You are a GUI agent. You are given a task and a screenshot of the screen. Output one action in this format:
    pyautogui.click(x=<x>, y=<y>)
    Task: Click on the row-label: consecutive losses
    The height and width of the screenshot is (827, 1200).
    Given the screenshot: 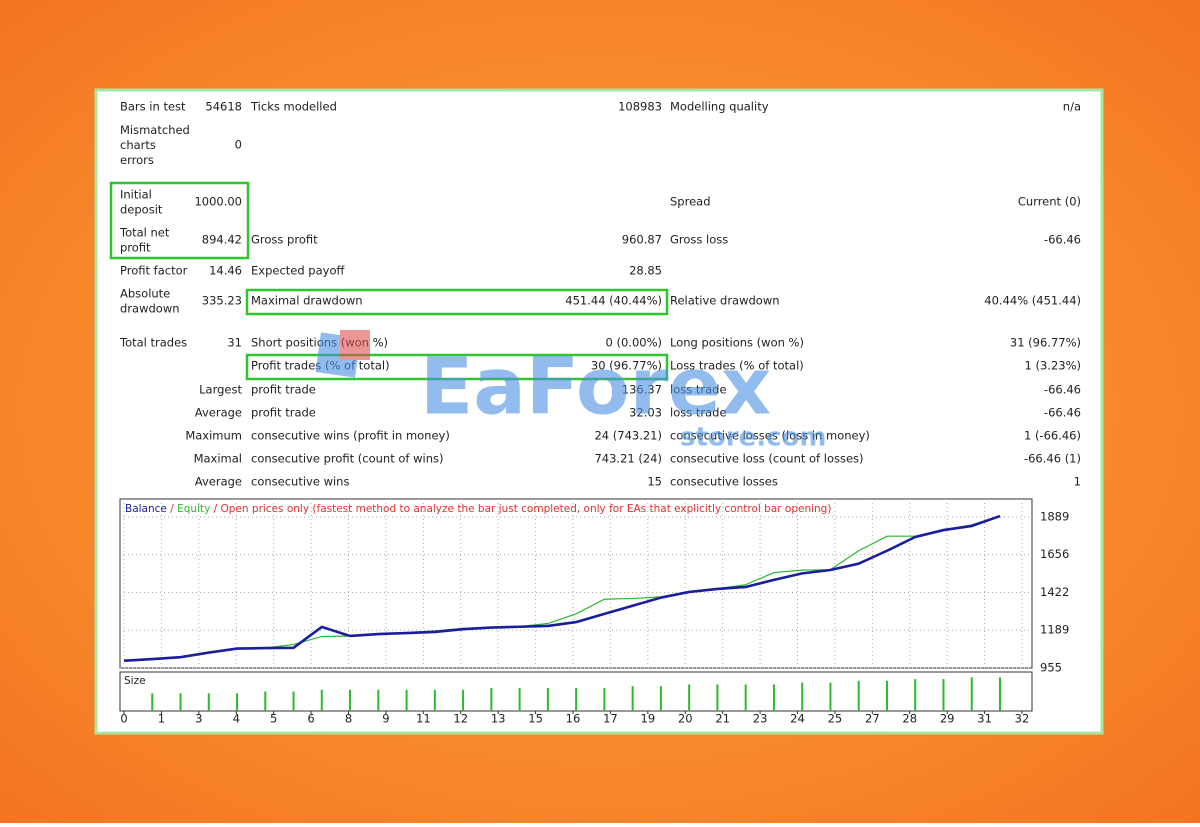 What is the action you would take?
    pyautogui.click(x=724, y=482)
    